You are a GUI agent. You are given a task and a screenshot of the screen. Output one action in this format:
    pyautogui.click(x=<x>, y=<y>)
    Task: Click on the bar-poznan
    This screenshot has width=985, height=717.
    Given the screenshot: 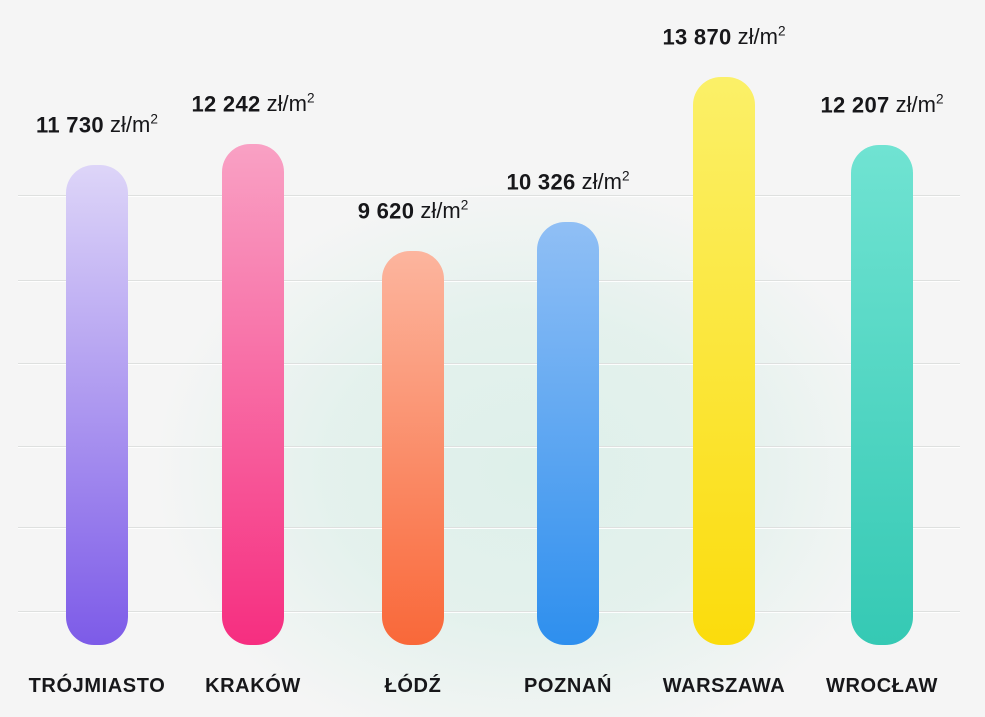 What is the action you would take?
    pyautogui.click(x=568, y=433)
    